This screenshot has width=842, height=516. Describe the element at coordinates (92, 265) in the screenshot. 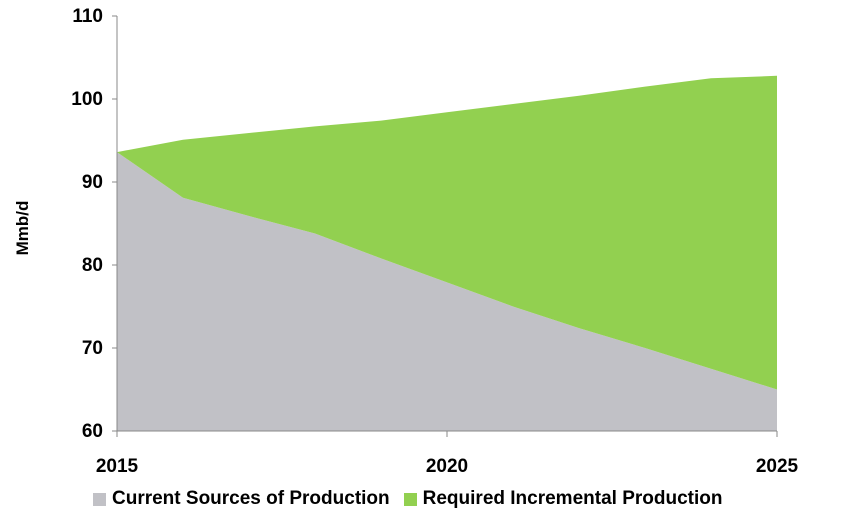

I see `y-tick-label: 80` at that location.